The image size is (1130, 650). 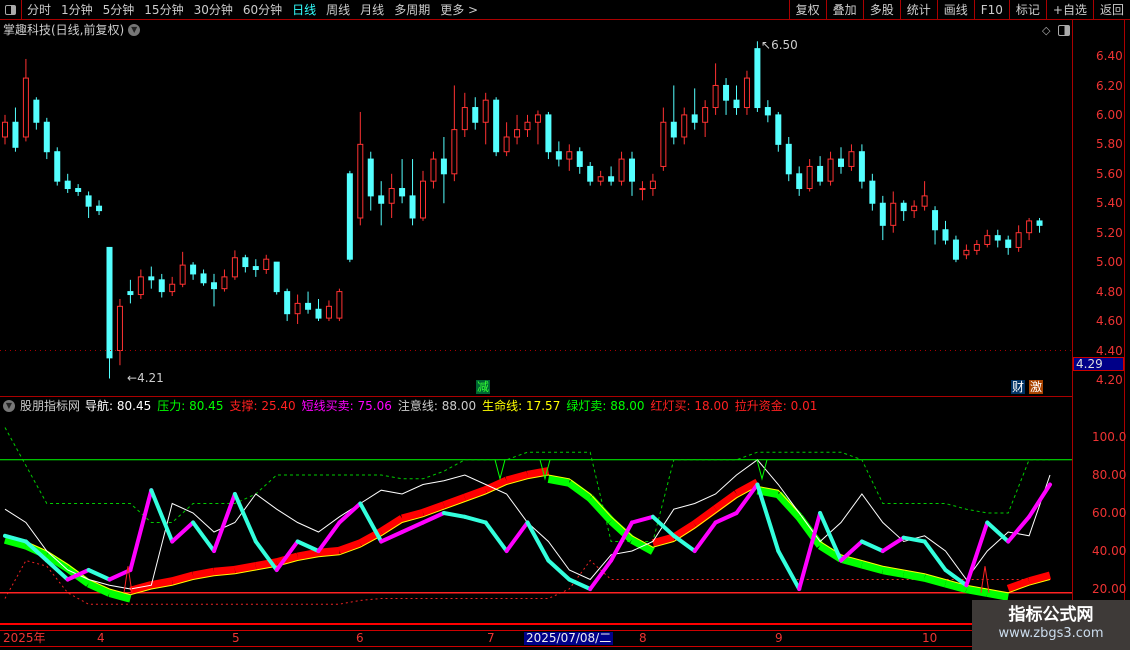 What do you see at coordinates (807, 10) in the screenshot?
I see `toolbar-button: 复权` at bounding box center [807, 10].